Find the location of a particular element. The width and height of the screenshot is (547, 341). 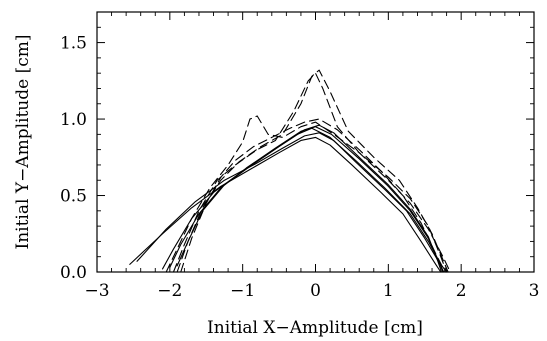

y-tick-label: 1.0 is located at coordinates (73, 120).